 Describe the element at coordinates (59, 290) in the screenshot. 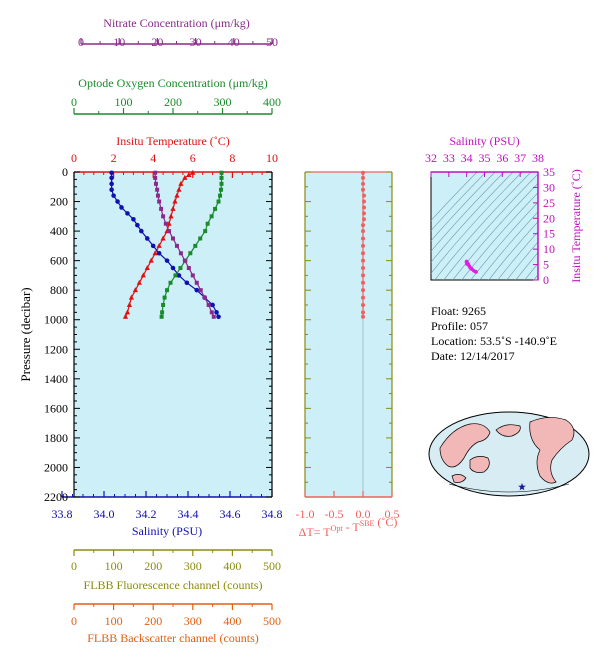

I see `pressure-tick-label: 800` at that location.